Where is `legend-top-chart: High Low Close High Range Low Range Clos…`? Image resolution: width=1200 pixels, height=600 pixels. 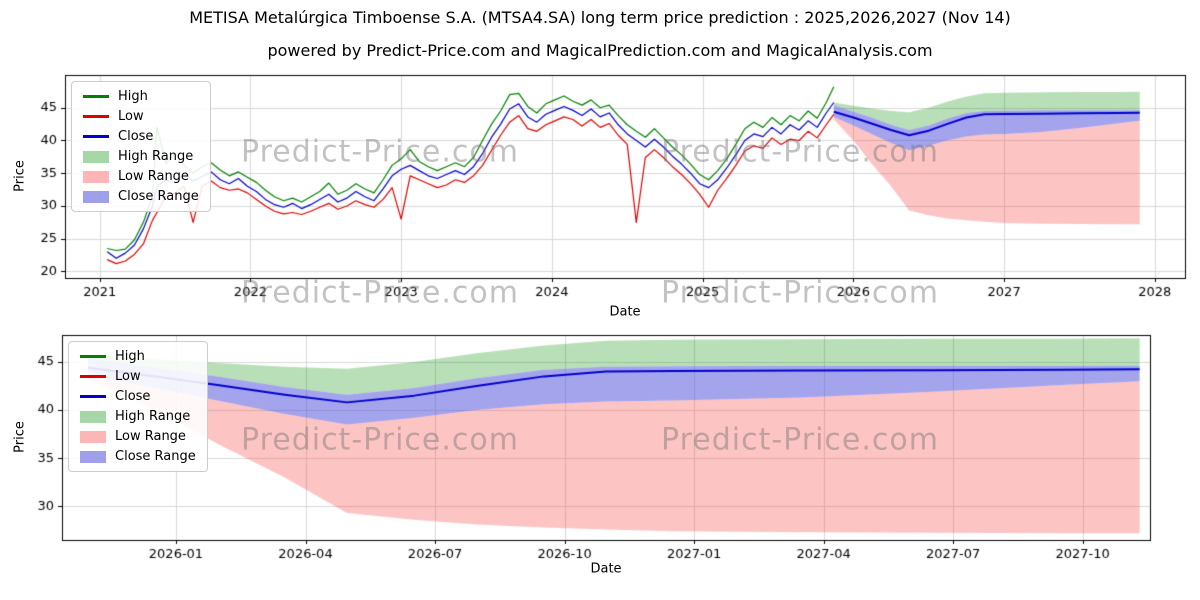 legend-top-chart: High Low Close High Range Low Range Clos… is located at coordinates (141, 146).